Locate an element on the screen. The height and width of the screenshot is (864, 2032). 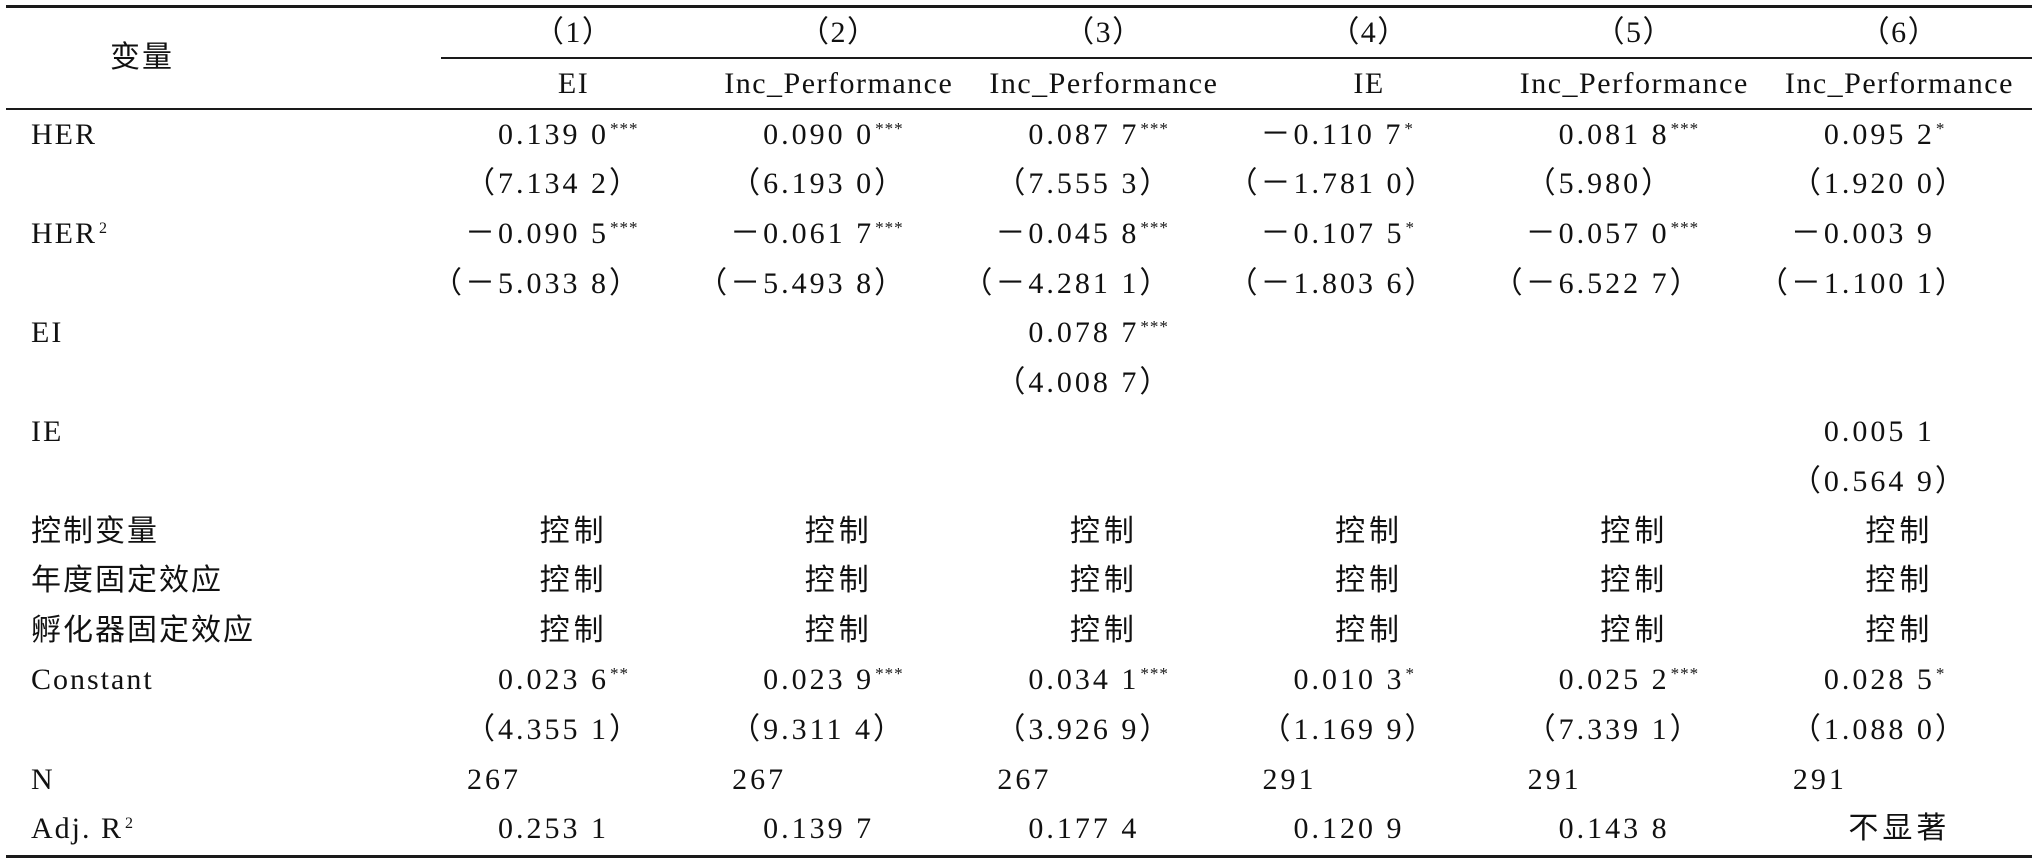
cell-content: 0.087 7*** is located at coordinates (1098, 135).